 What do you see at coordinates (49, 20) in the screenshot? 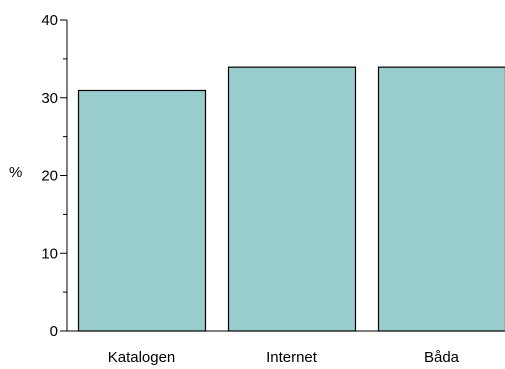
I see `y-tick-label: 40` at bounding box center [49, 20].